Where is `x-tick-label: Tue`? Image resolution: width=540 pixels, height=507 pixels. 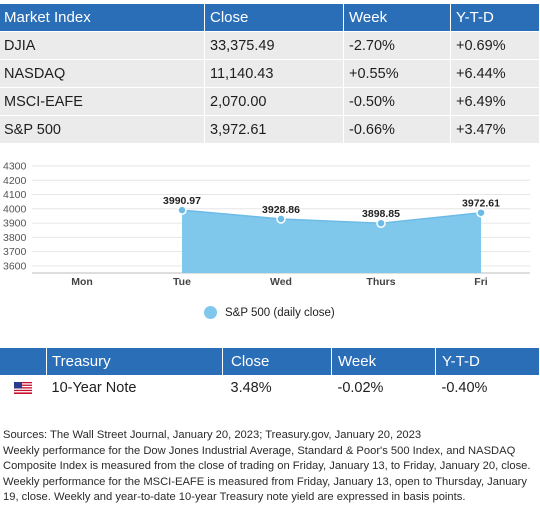 x-tick-label: Tue is located at coordinates (182, 282).